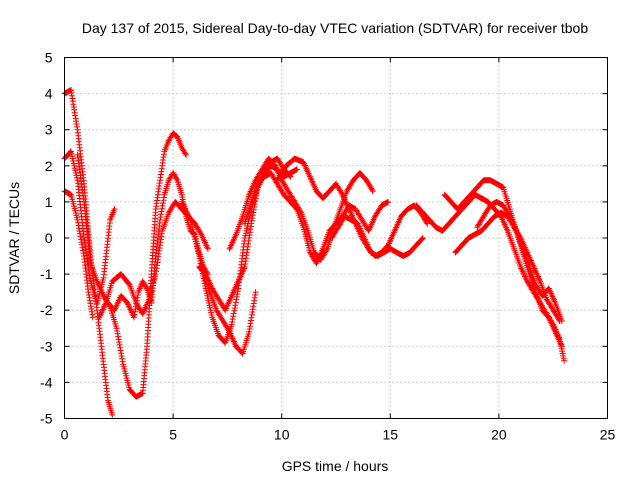 The image size is (640, 480). I want to click on y-tick-label: 3, so click(49, 130).